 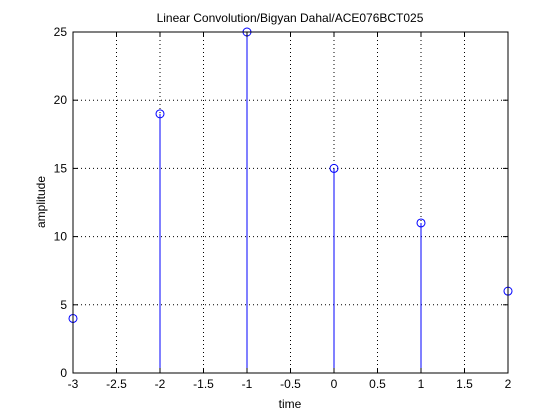 I want to click on y-tick-label: 5, so click(x=63, y=305).